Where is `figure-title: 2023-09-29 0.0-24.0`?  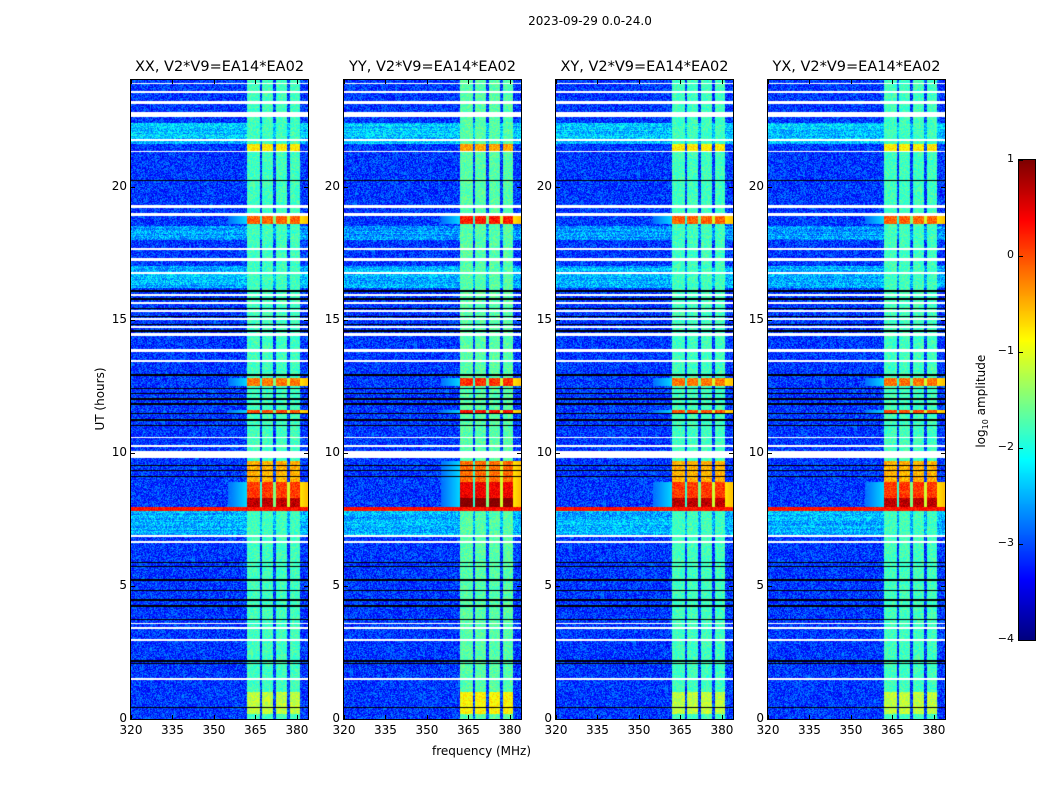 figure-title: 2023-09-29 0.0-24.0 is located at coordinates (590, 21).